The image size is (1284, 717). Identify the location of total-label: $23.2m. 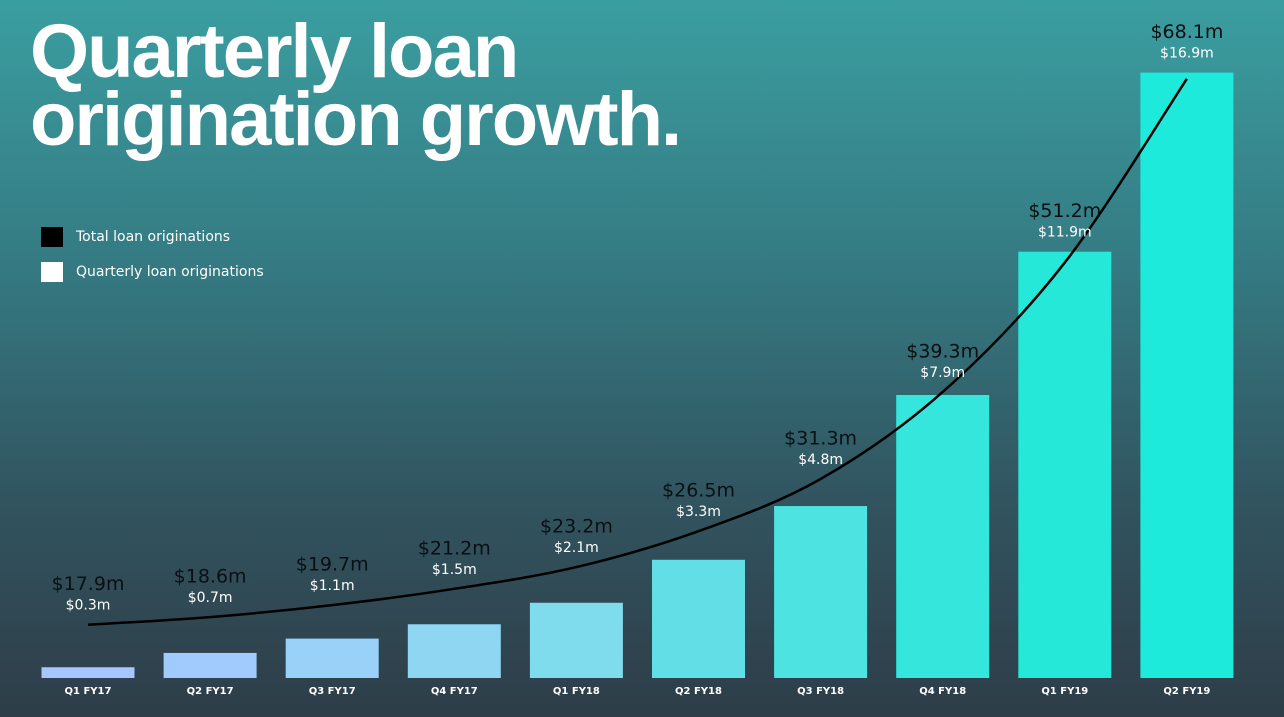
(576, 527).